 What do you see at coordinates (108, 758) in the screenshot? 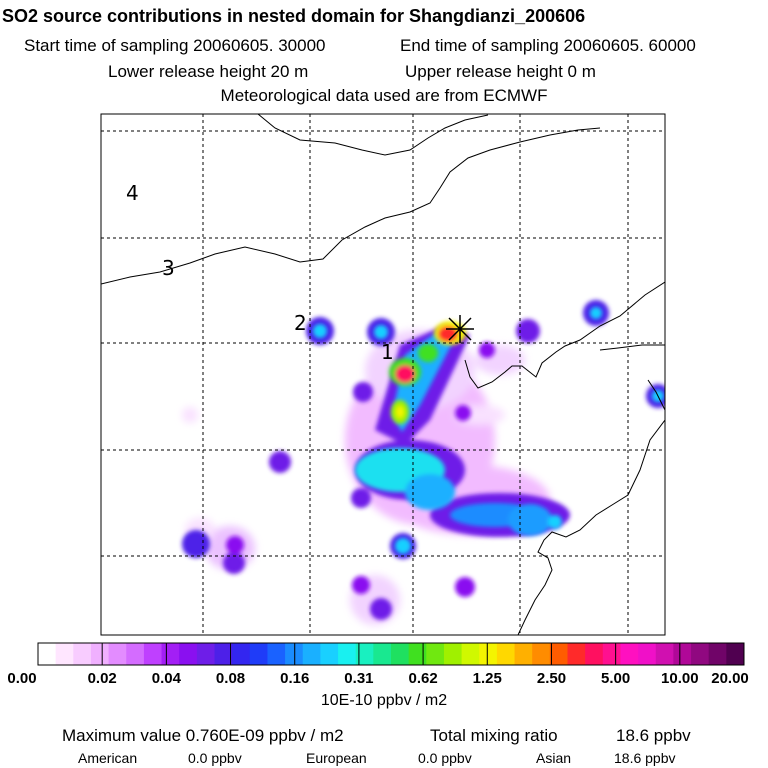
I see `region-name-american: American` at bounding box center [108, 758].